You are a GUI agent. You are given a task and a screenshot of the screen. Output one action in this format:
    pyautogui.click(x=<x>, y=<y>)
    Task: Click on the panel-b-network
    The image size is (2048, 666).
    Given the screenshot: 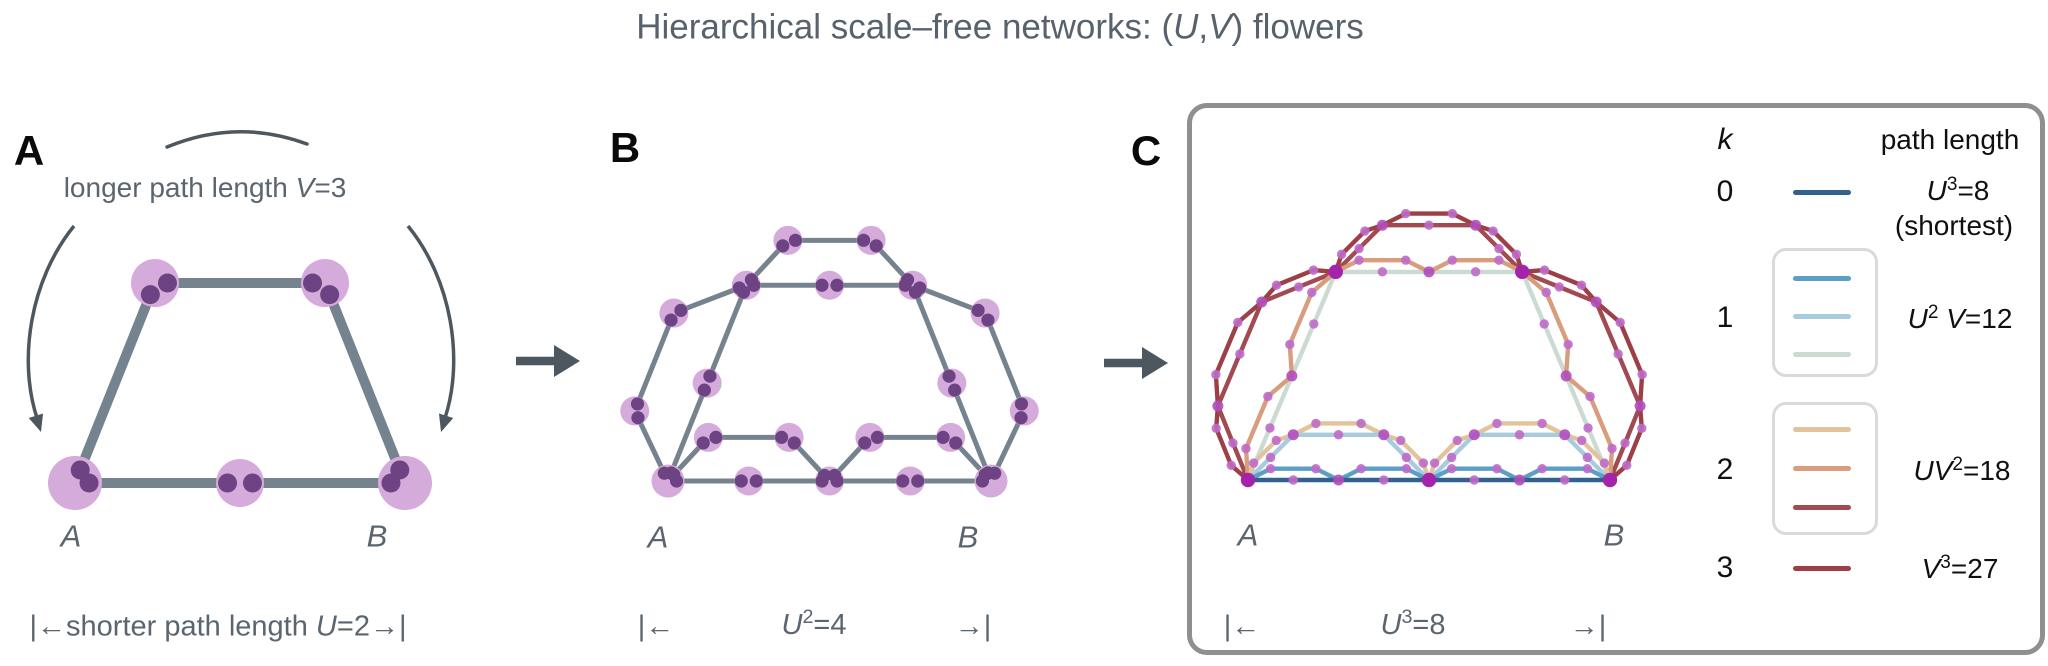 What is the action you would take?
    pyautogui.click(x=829, y=361)
    